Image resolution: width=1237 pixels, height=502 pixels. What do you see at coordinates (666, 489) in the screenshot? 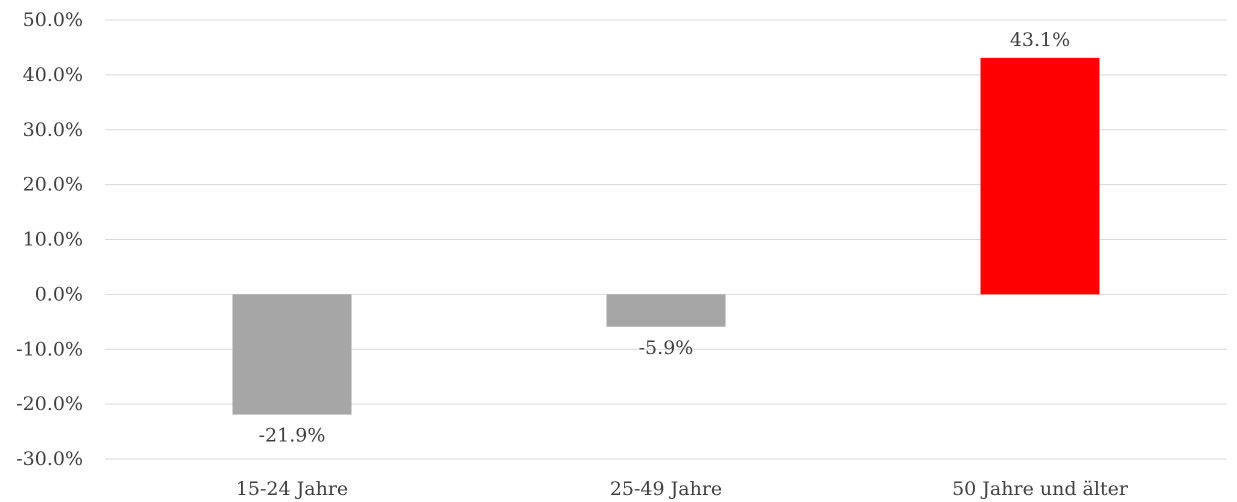
I see `x-category-label: 25-49 Jahre` at bounding box center [666, 489].